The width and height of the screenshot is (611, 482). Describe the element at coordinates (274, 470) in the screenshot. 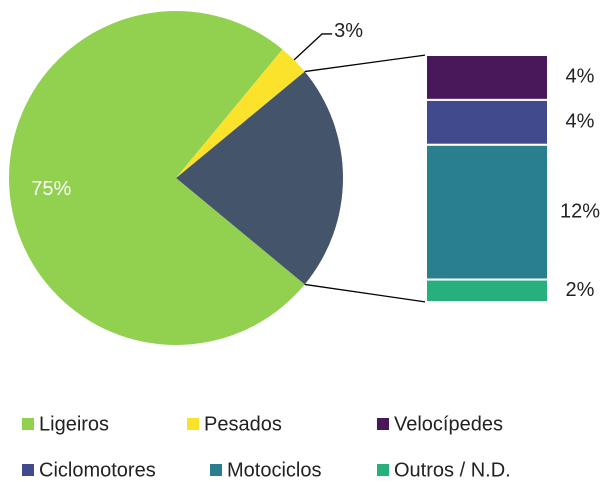

I see `legend-label: Motociclos` at that location.